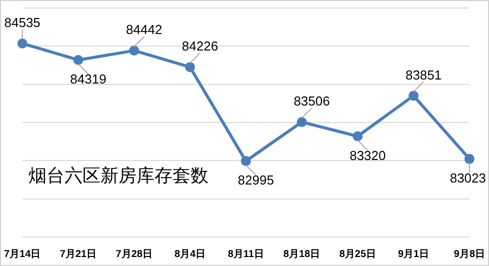  I want to click on data-label: 82995, so click(256, 180).